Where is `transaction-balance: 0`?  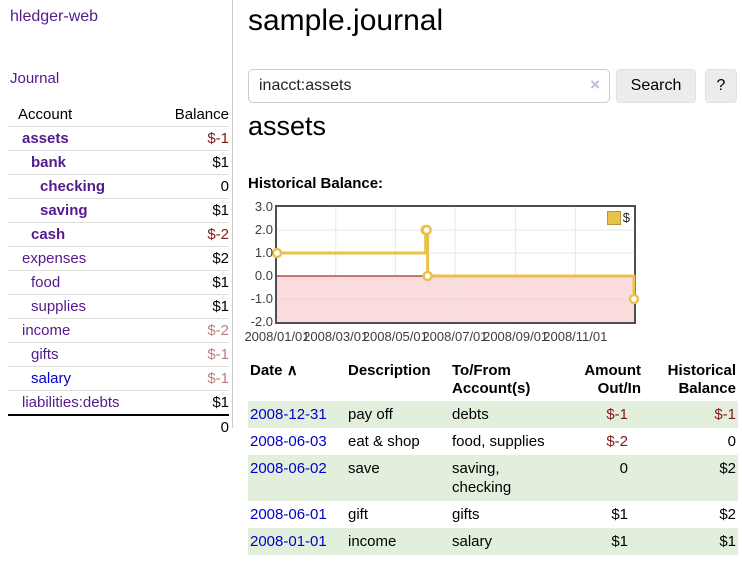 transaction-balance: 0 is located at coordinates (731, 441).